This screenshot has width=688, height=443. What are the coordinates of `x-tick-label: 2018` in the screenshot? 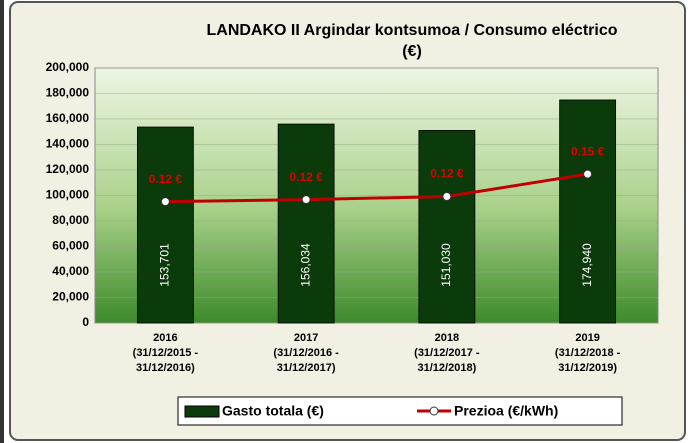 It's located at (447, 338).